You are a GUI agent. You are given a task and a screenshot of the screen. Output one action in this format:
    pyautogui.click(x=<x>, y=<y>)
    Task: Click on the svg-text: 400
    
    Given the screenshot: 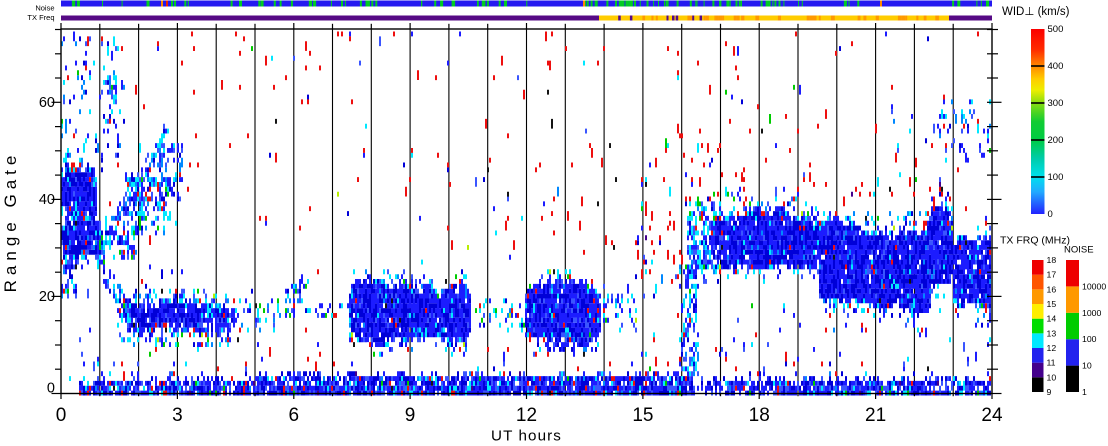 What is the action you would take?
    pyautogui.click(x=1056, y=66)
    